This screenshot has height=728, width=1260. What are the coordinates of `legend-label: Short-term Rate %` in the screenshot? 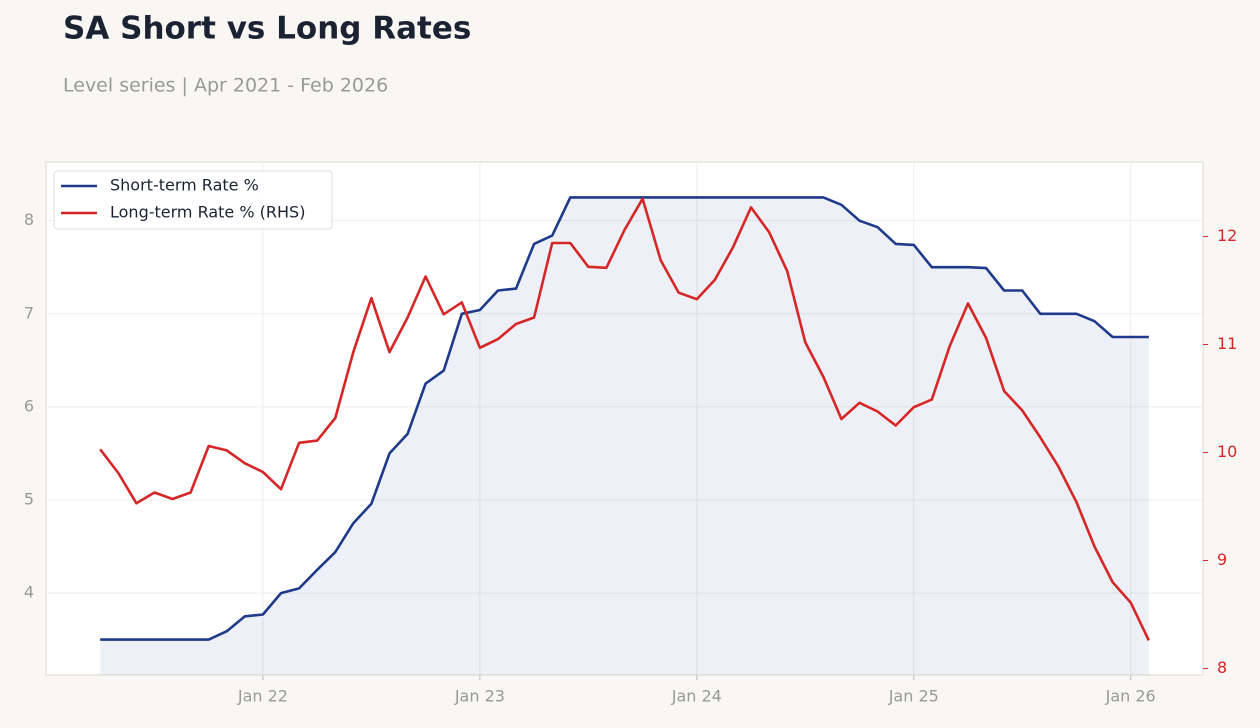 It's located at (184, 185).